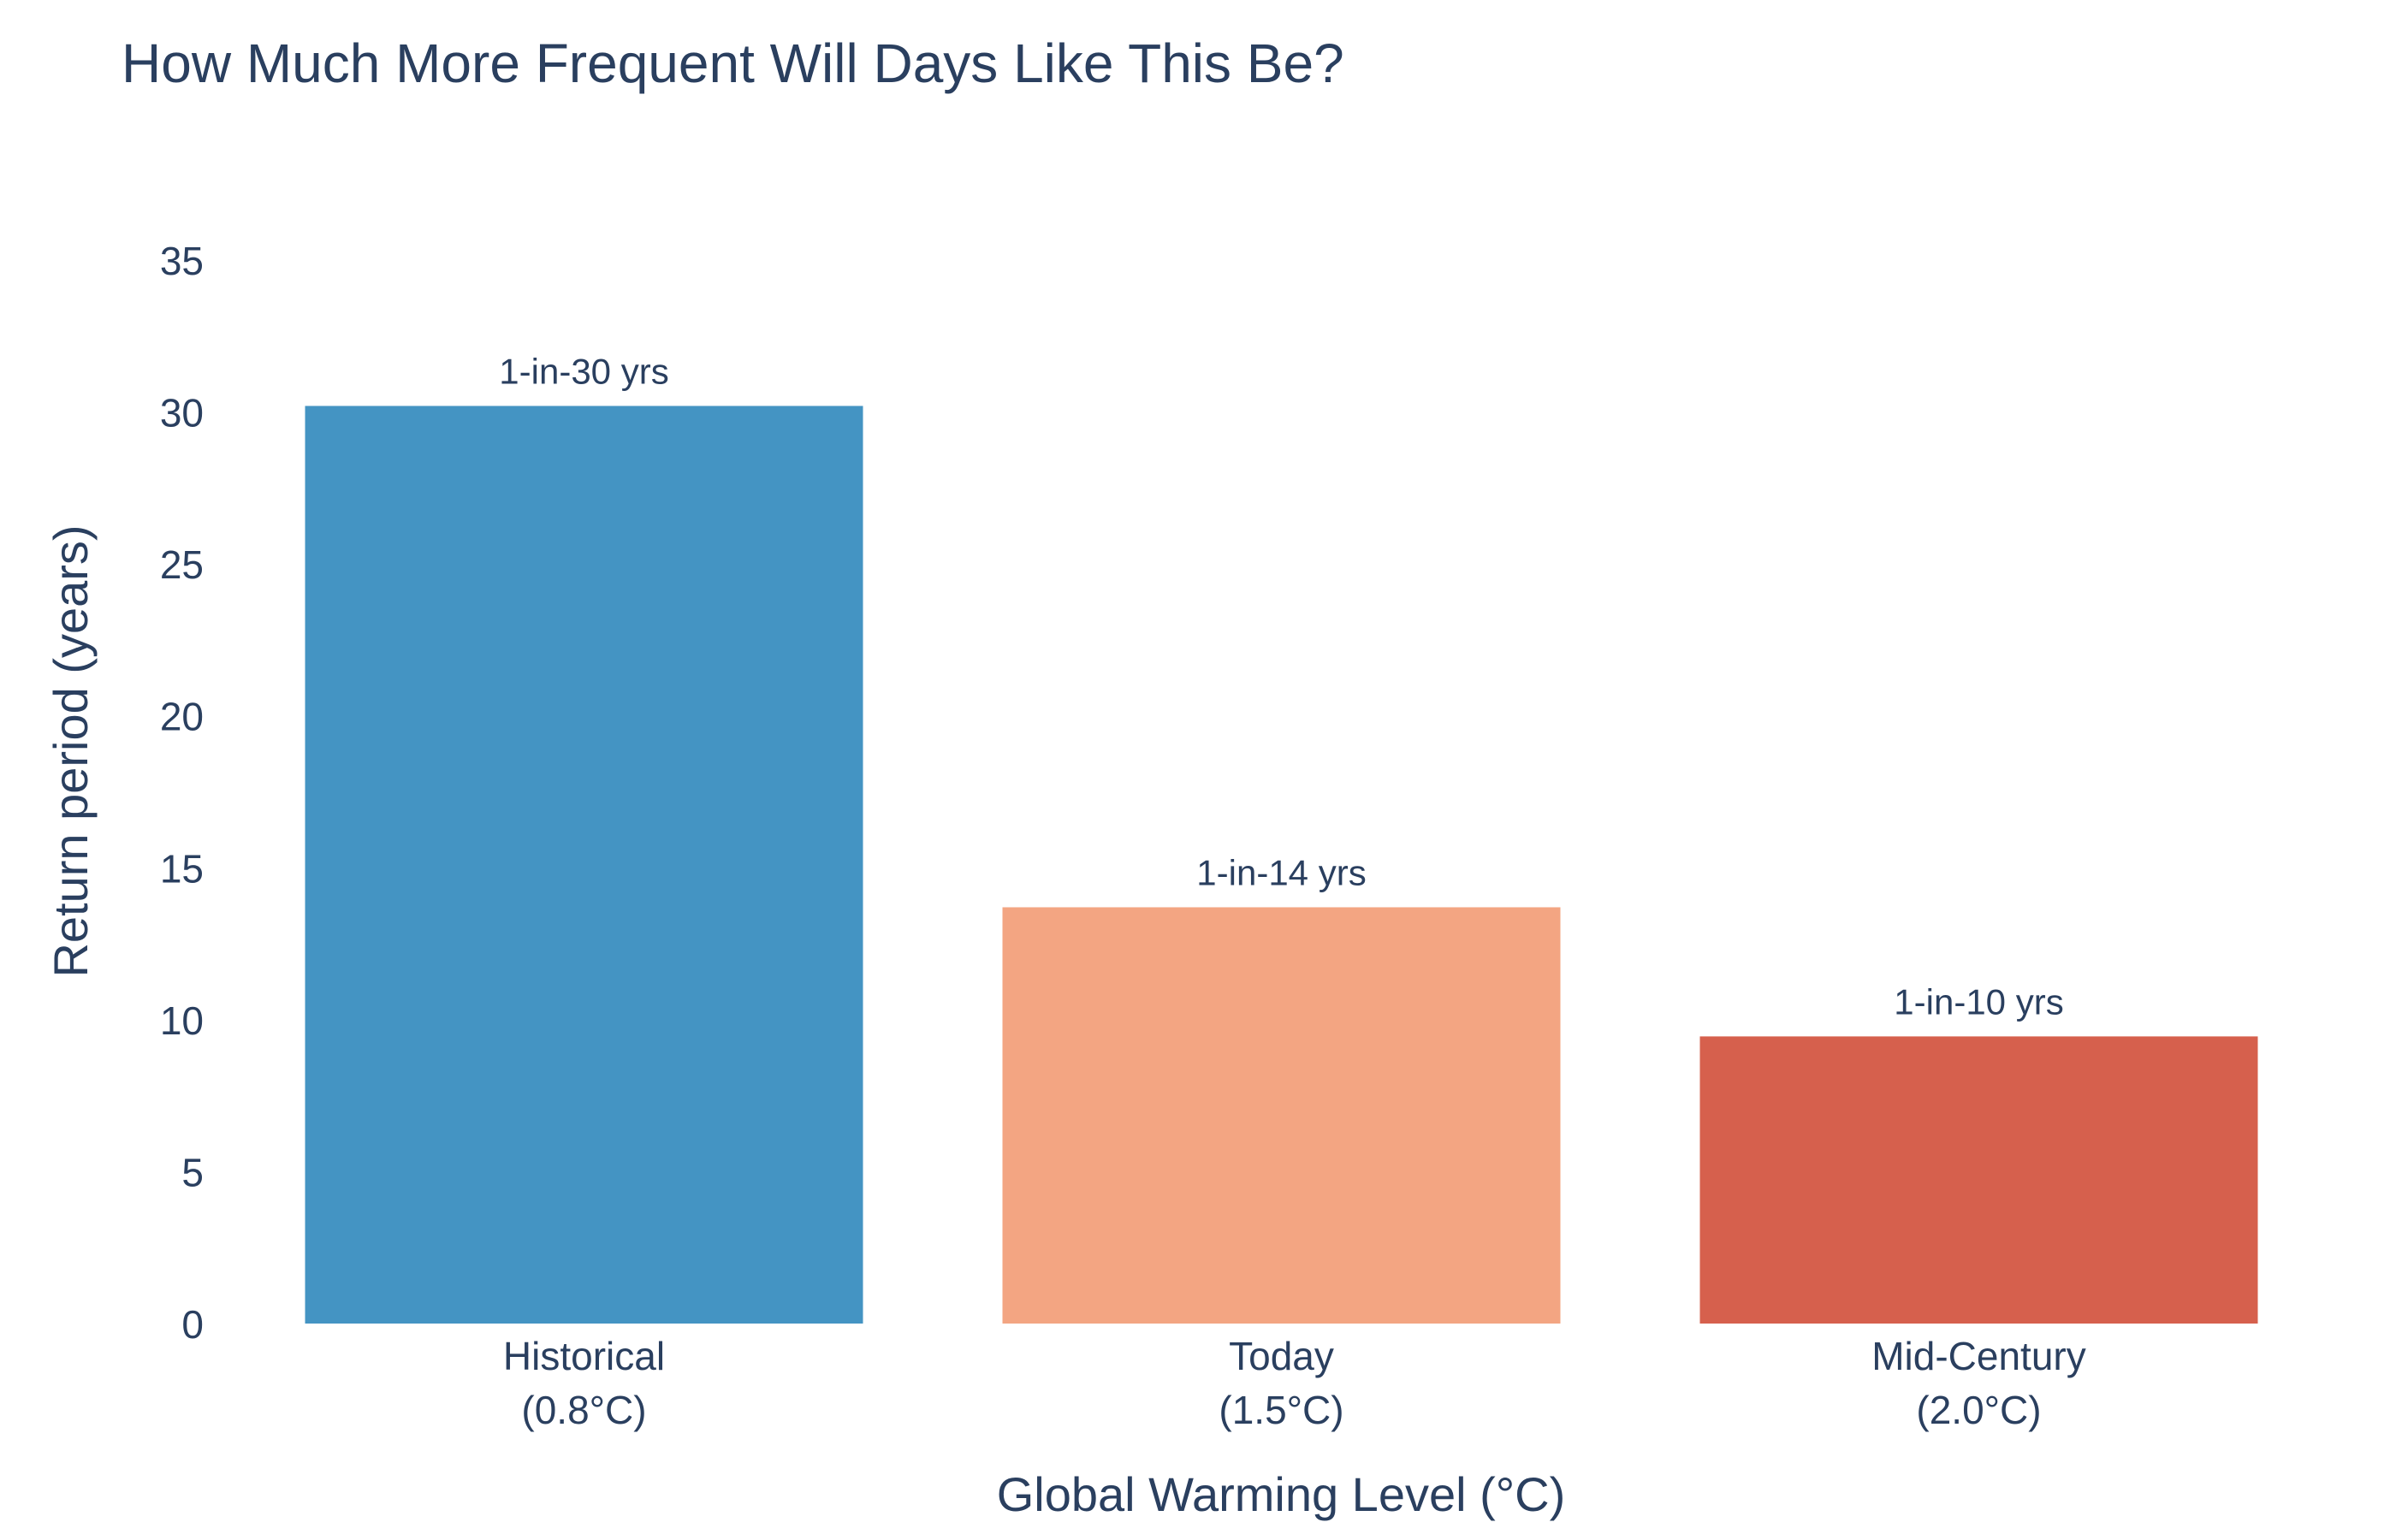 Image resolution: width=2396 pixels, height=1540 pixels. What do you see at coordinates (1978, 1410) in the screenshot?
I see `x-tick-sublabel: (2.0°C)` at bounding box center [1978, 1410].